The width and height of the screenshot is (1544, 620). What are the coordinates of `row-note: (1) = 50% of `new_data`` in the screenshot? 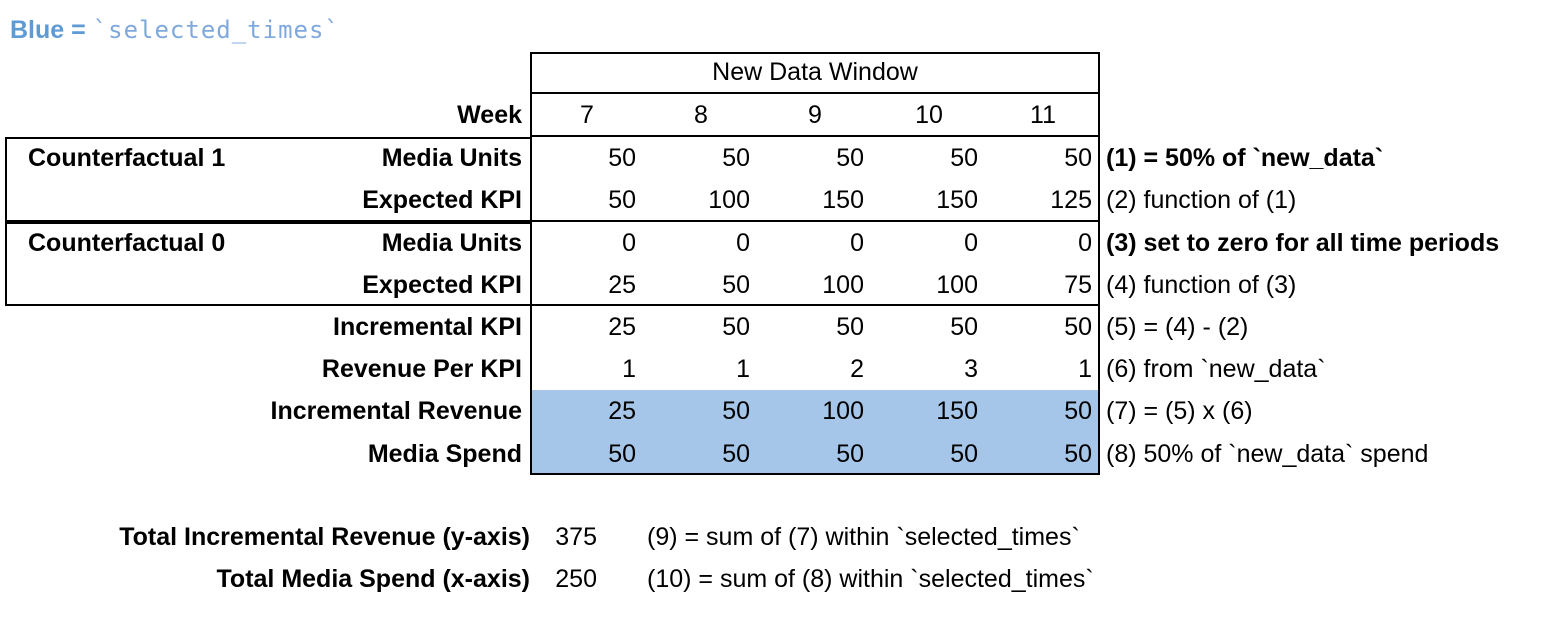 It's located at (1245, 158).